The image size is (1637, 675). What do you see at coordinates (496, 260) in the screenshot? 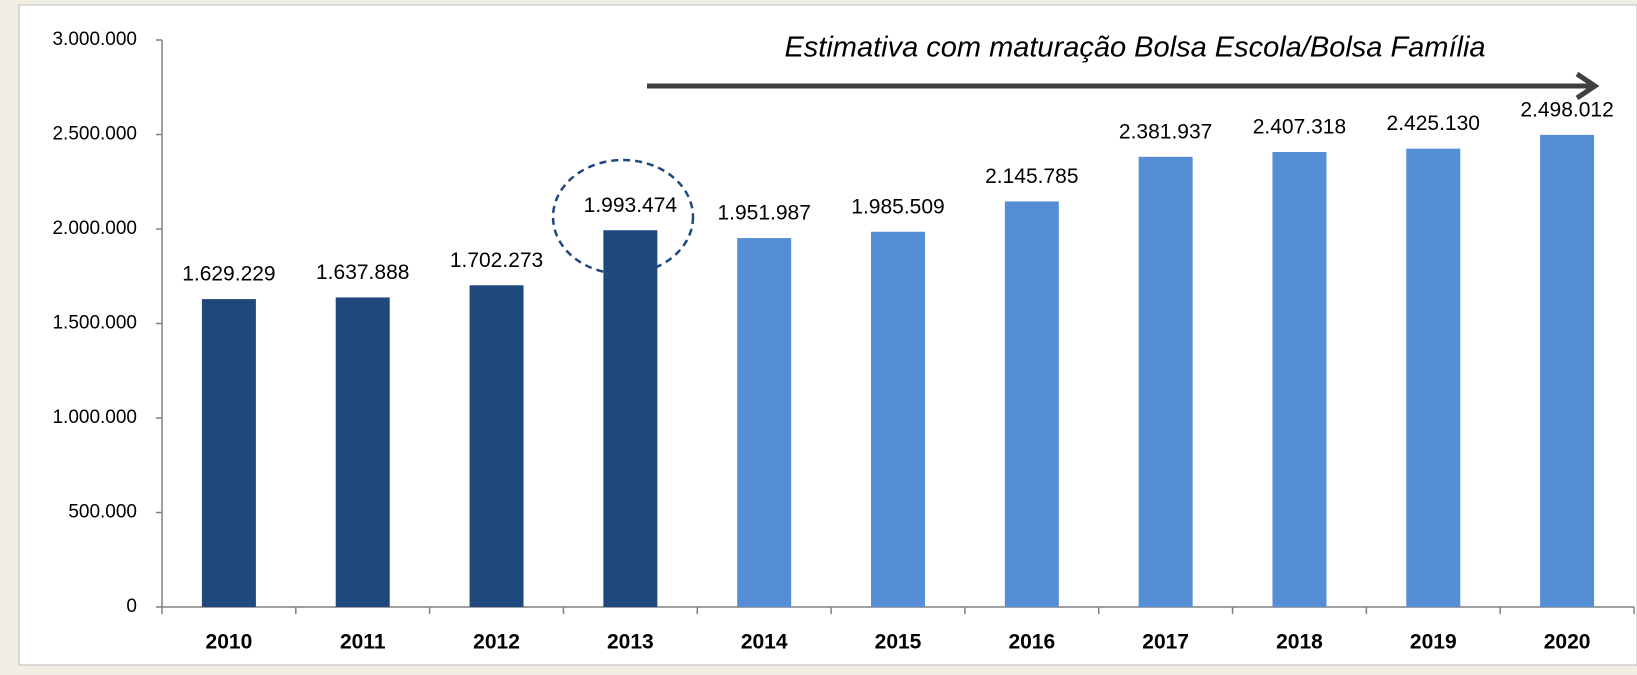
I see `value-label: 1.702.273` at bounding box center [496, 260].